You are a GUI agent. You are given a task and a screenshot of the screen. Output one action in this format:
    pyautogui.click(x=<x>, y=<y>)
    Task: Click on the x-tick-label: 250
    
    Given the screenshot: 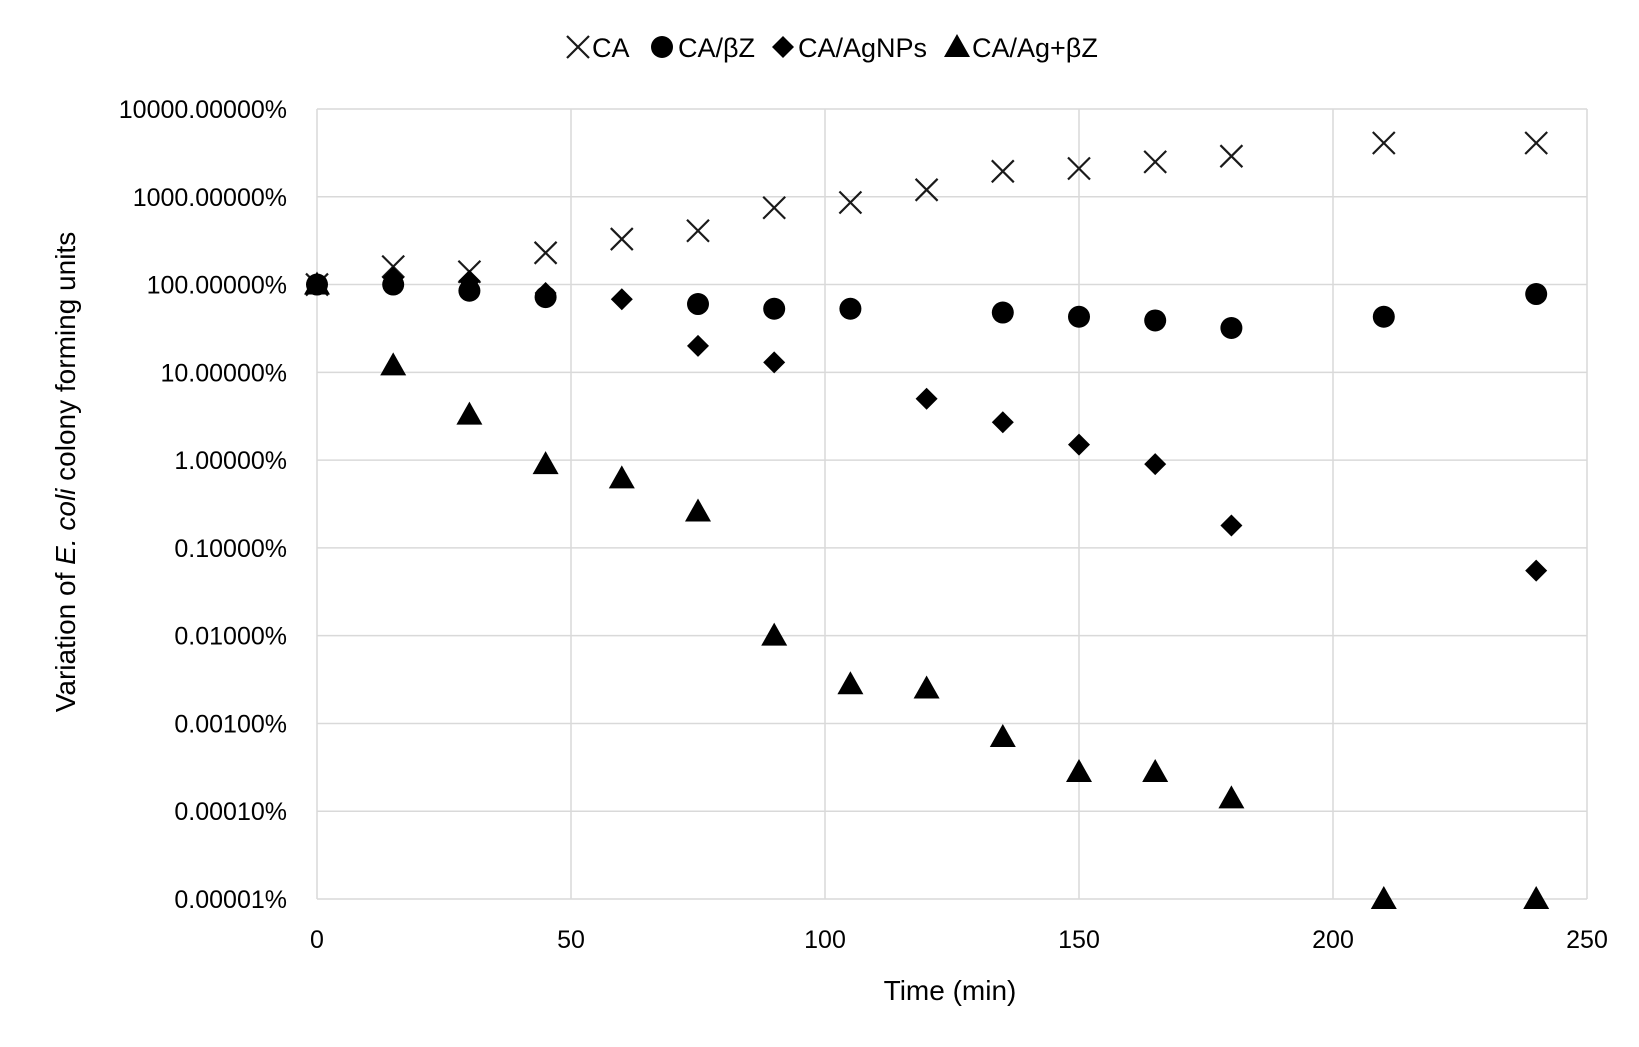 What is the action you would take?
    pyautogui.click(x=1587, y=940)
    